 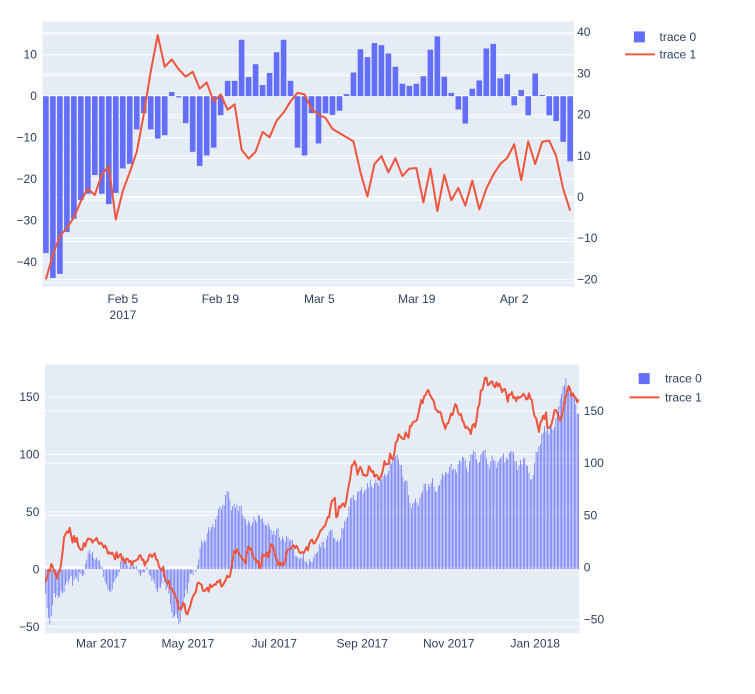 I want to click on svg-text: Jan 2018, so click(x=536, y=644).